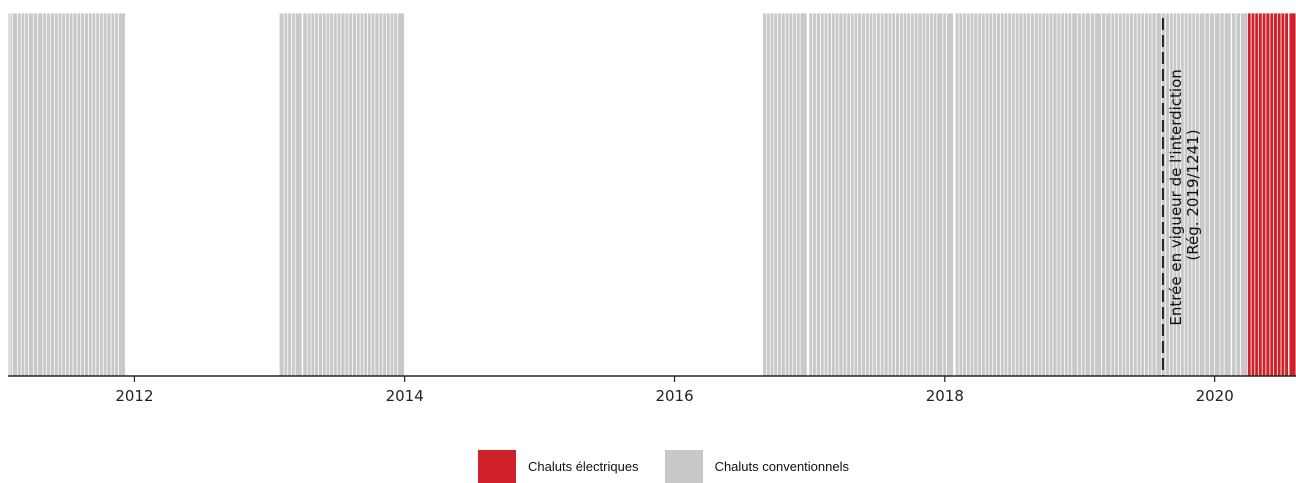 Image resolution: width=1296 pixels, height=483 pixels. I want to click on legend-item-electric: Chaluts électriques, so click(558, 466).